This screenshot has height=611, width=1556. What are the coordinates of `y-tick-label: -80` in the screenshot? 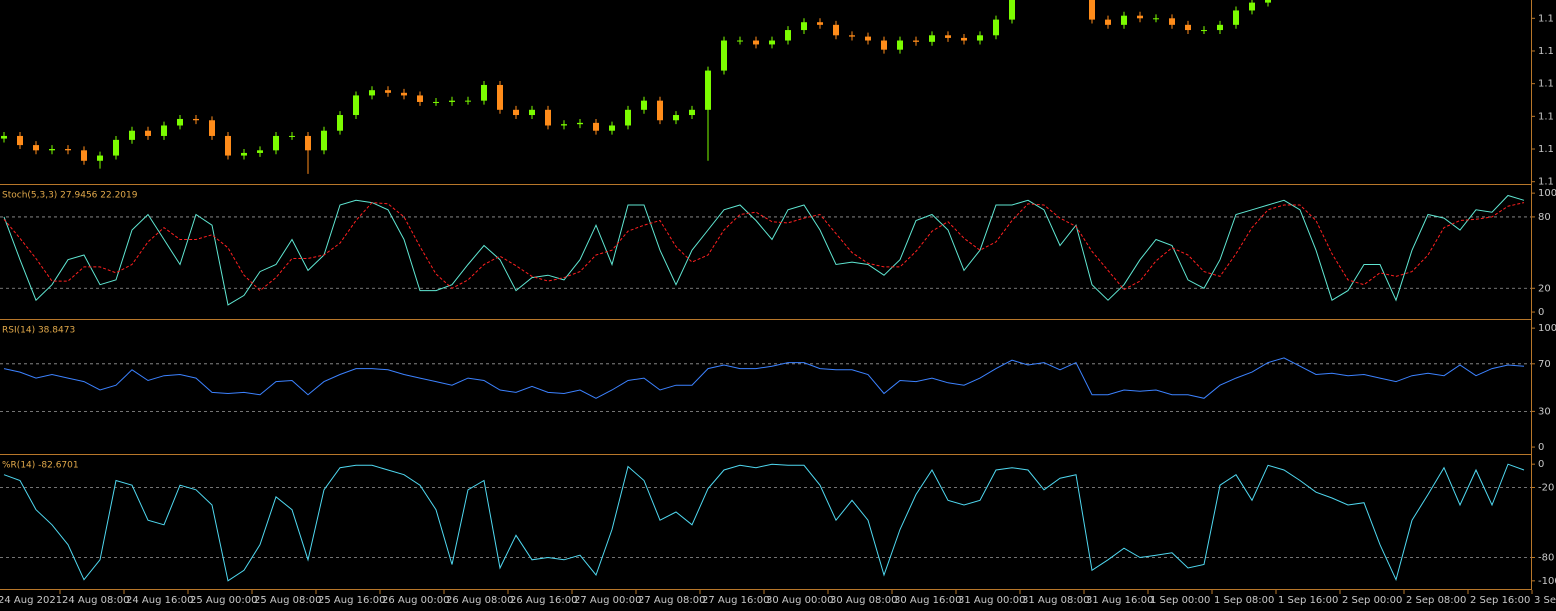 It's located at (1546, 558).